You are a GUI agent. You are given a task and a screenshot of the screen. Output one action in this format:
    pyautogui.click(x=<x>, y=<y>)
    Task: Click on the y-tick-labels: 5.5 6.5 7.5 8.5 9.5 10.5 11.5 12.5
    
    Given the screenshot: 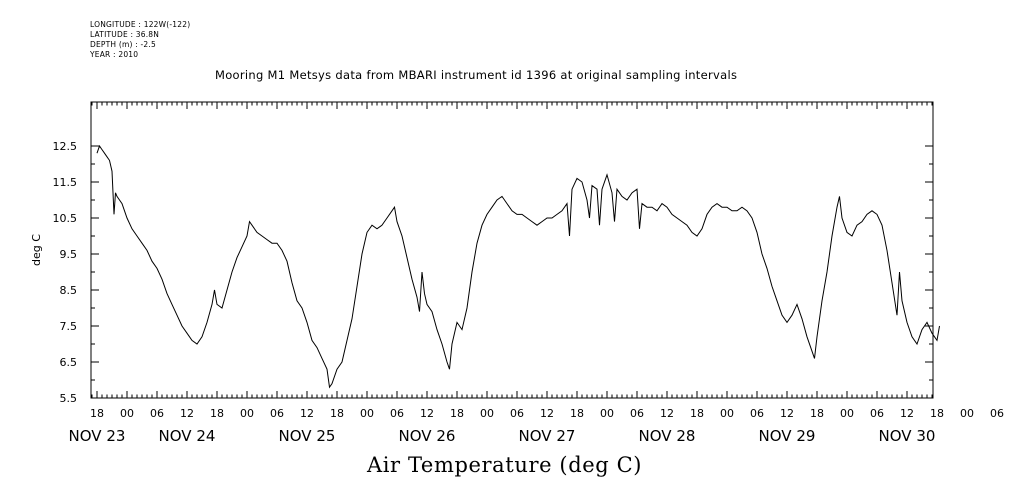 What is the action you would take?
    pyautogui.click(x=65, y=272)
    